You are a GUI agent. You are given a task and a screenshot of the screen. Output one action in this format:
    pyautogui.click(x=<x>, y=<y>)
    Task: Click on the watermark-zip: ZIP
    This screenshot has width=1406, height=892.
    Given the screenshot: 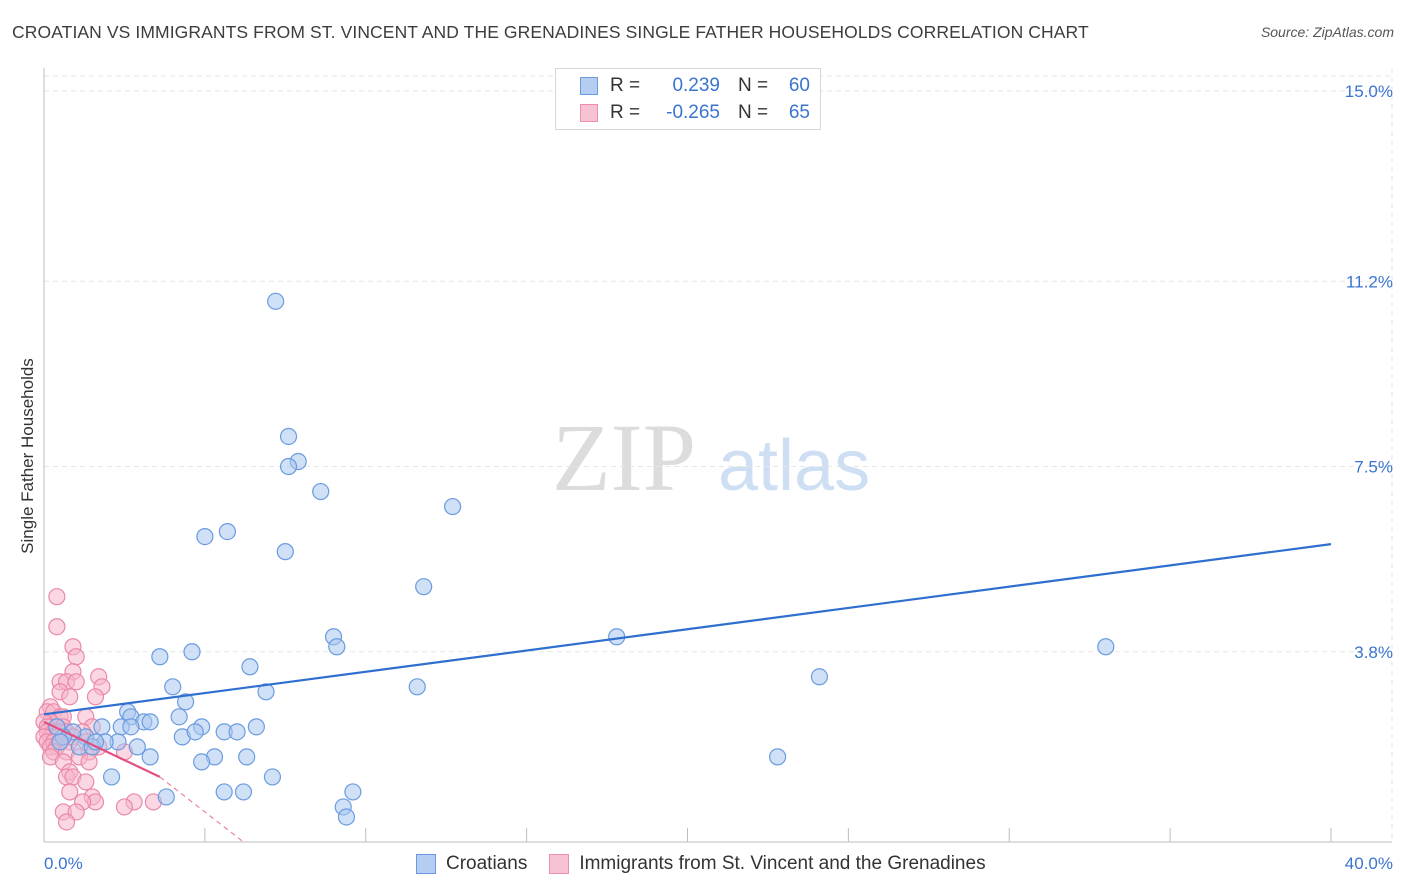 What is the action you would take?
    pyautogui.click(x=624, y=457)
    